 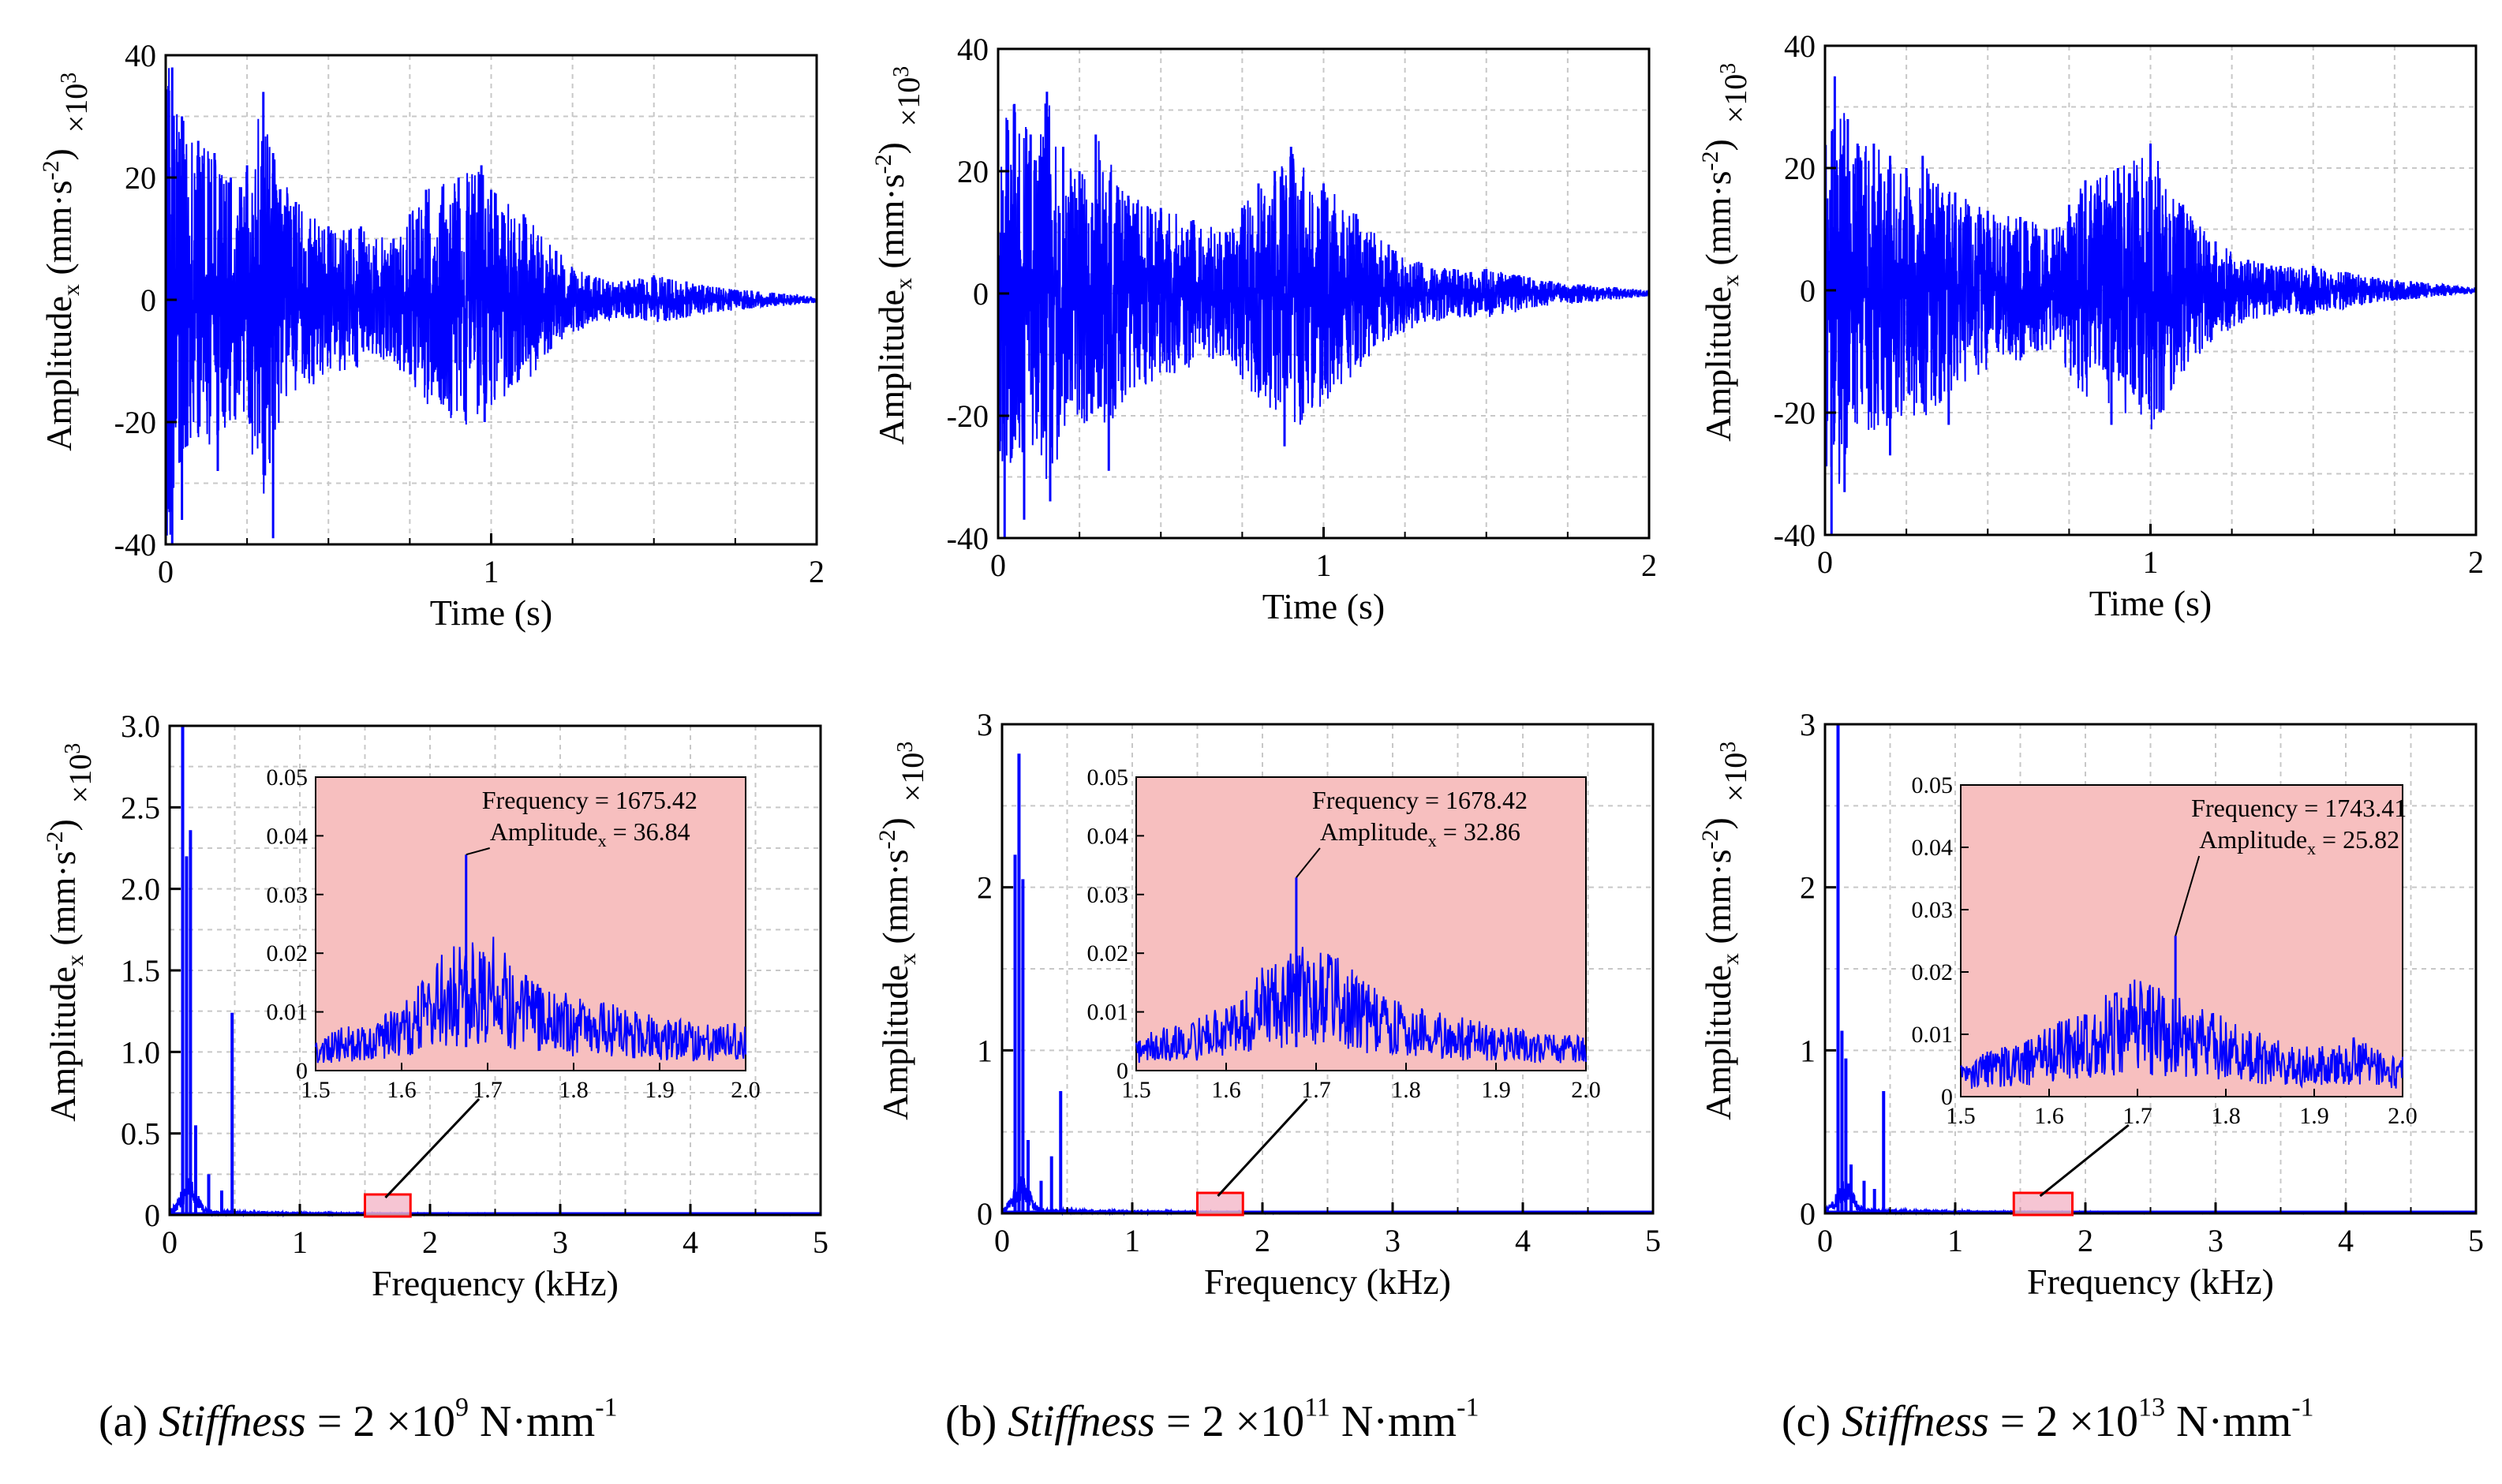 I want to click on y-tick-label: 1, so click(x=985, y=1050).